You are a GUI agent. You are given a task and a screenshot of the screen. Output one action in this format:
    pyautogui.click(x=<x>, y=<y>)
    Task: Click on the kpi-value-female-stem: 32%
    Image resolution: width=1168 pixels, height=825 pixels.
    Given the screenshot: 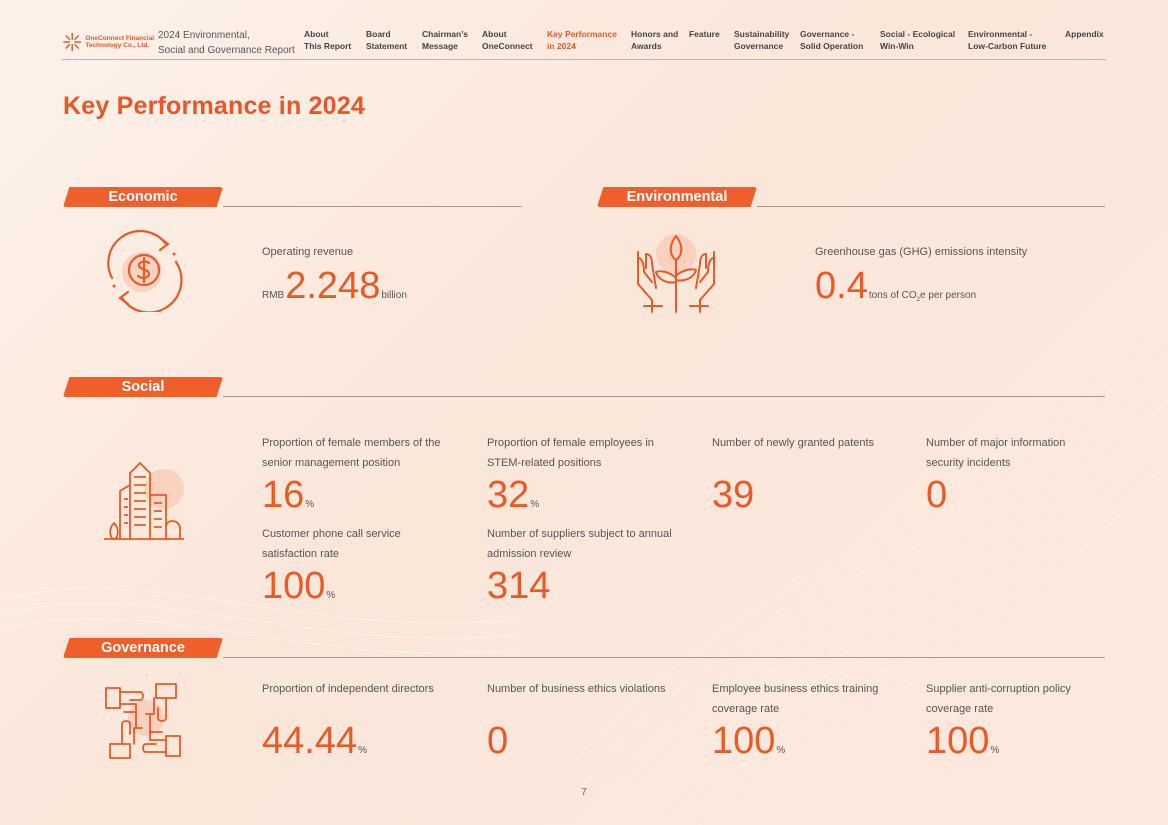 What is the action you would take?
    pyautogui.click(x=513, y=500)
    